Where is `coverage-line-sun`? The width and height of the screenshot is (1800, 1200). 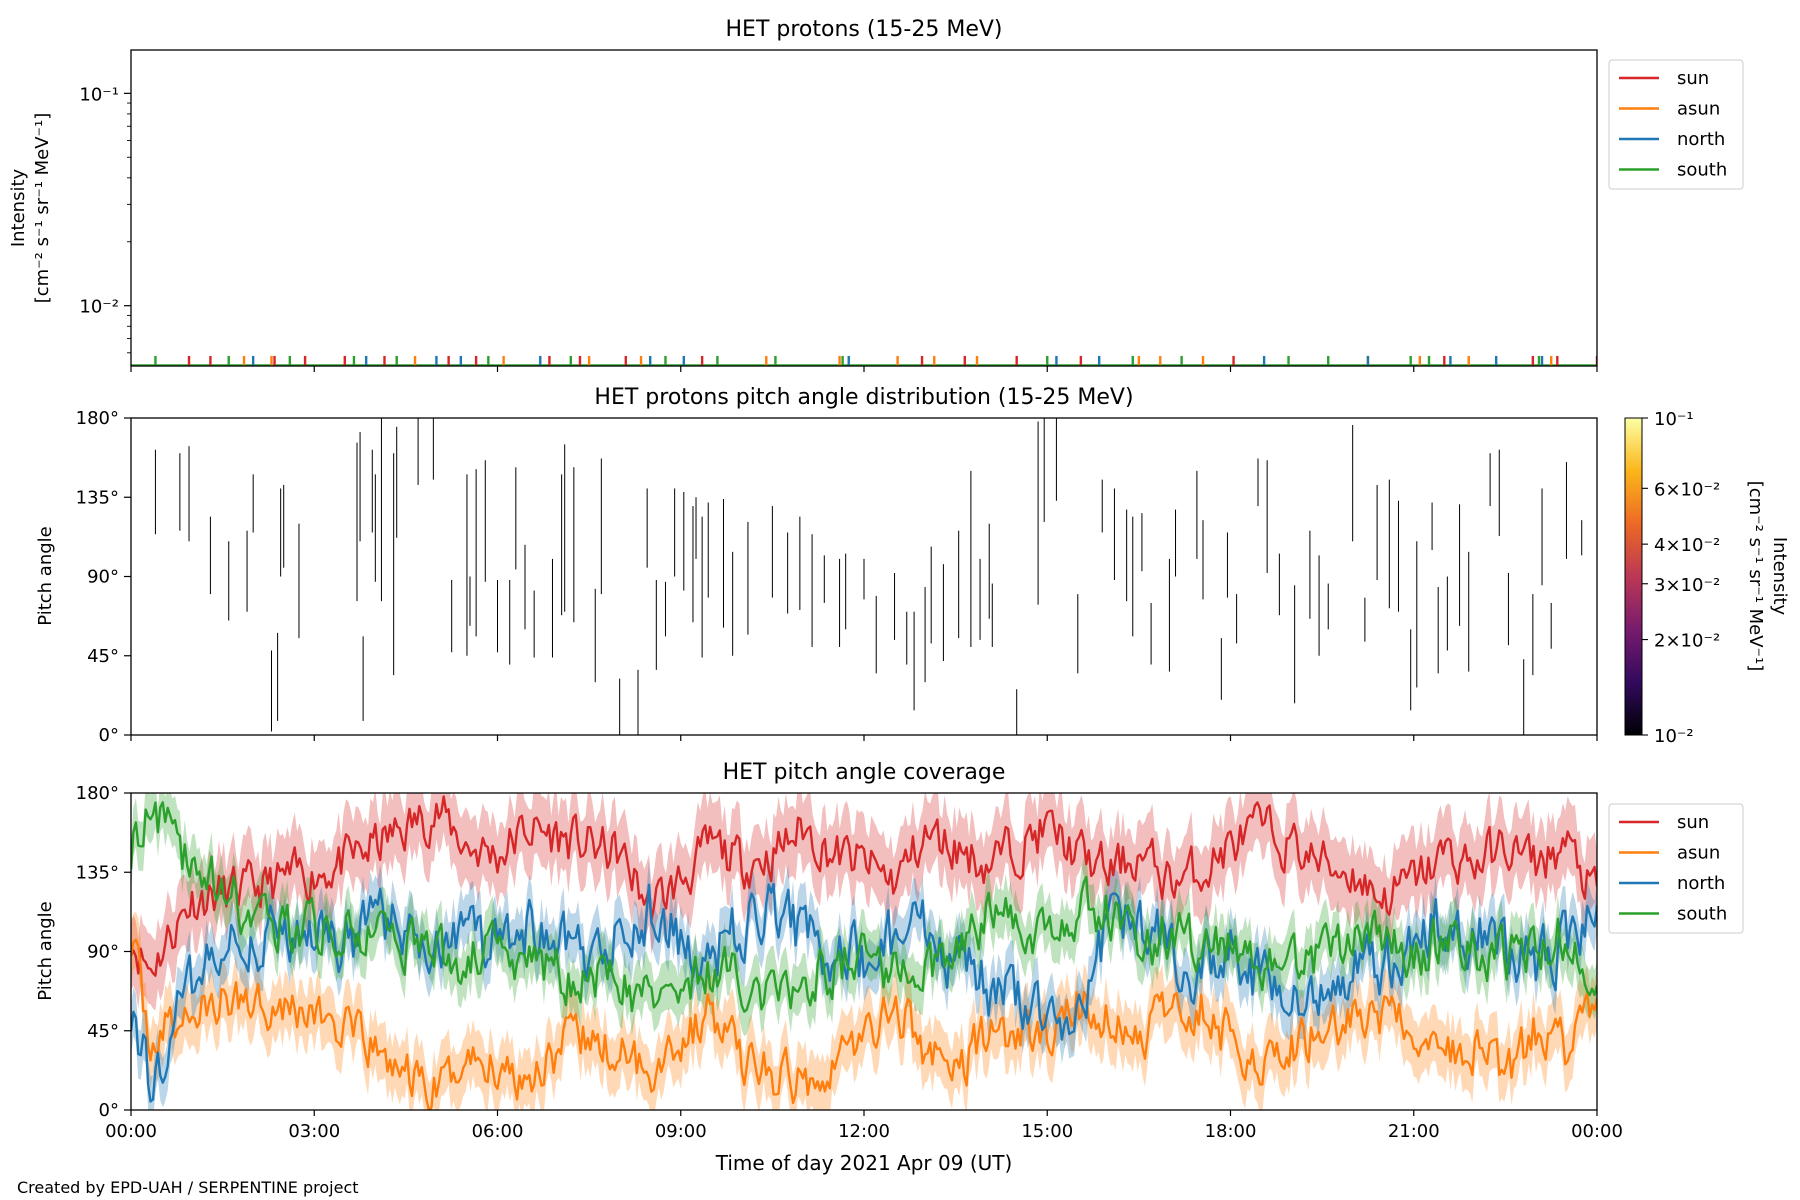
coverage-line-sun is located at coordinates (864, 886).